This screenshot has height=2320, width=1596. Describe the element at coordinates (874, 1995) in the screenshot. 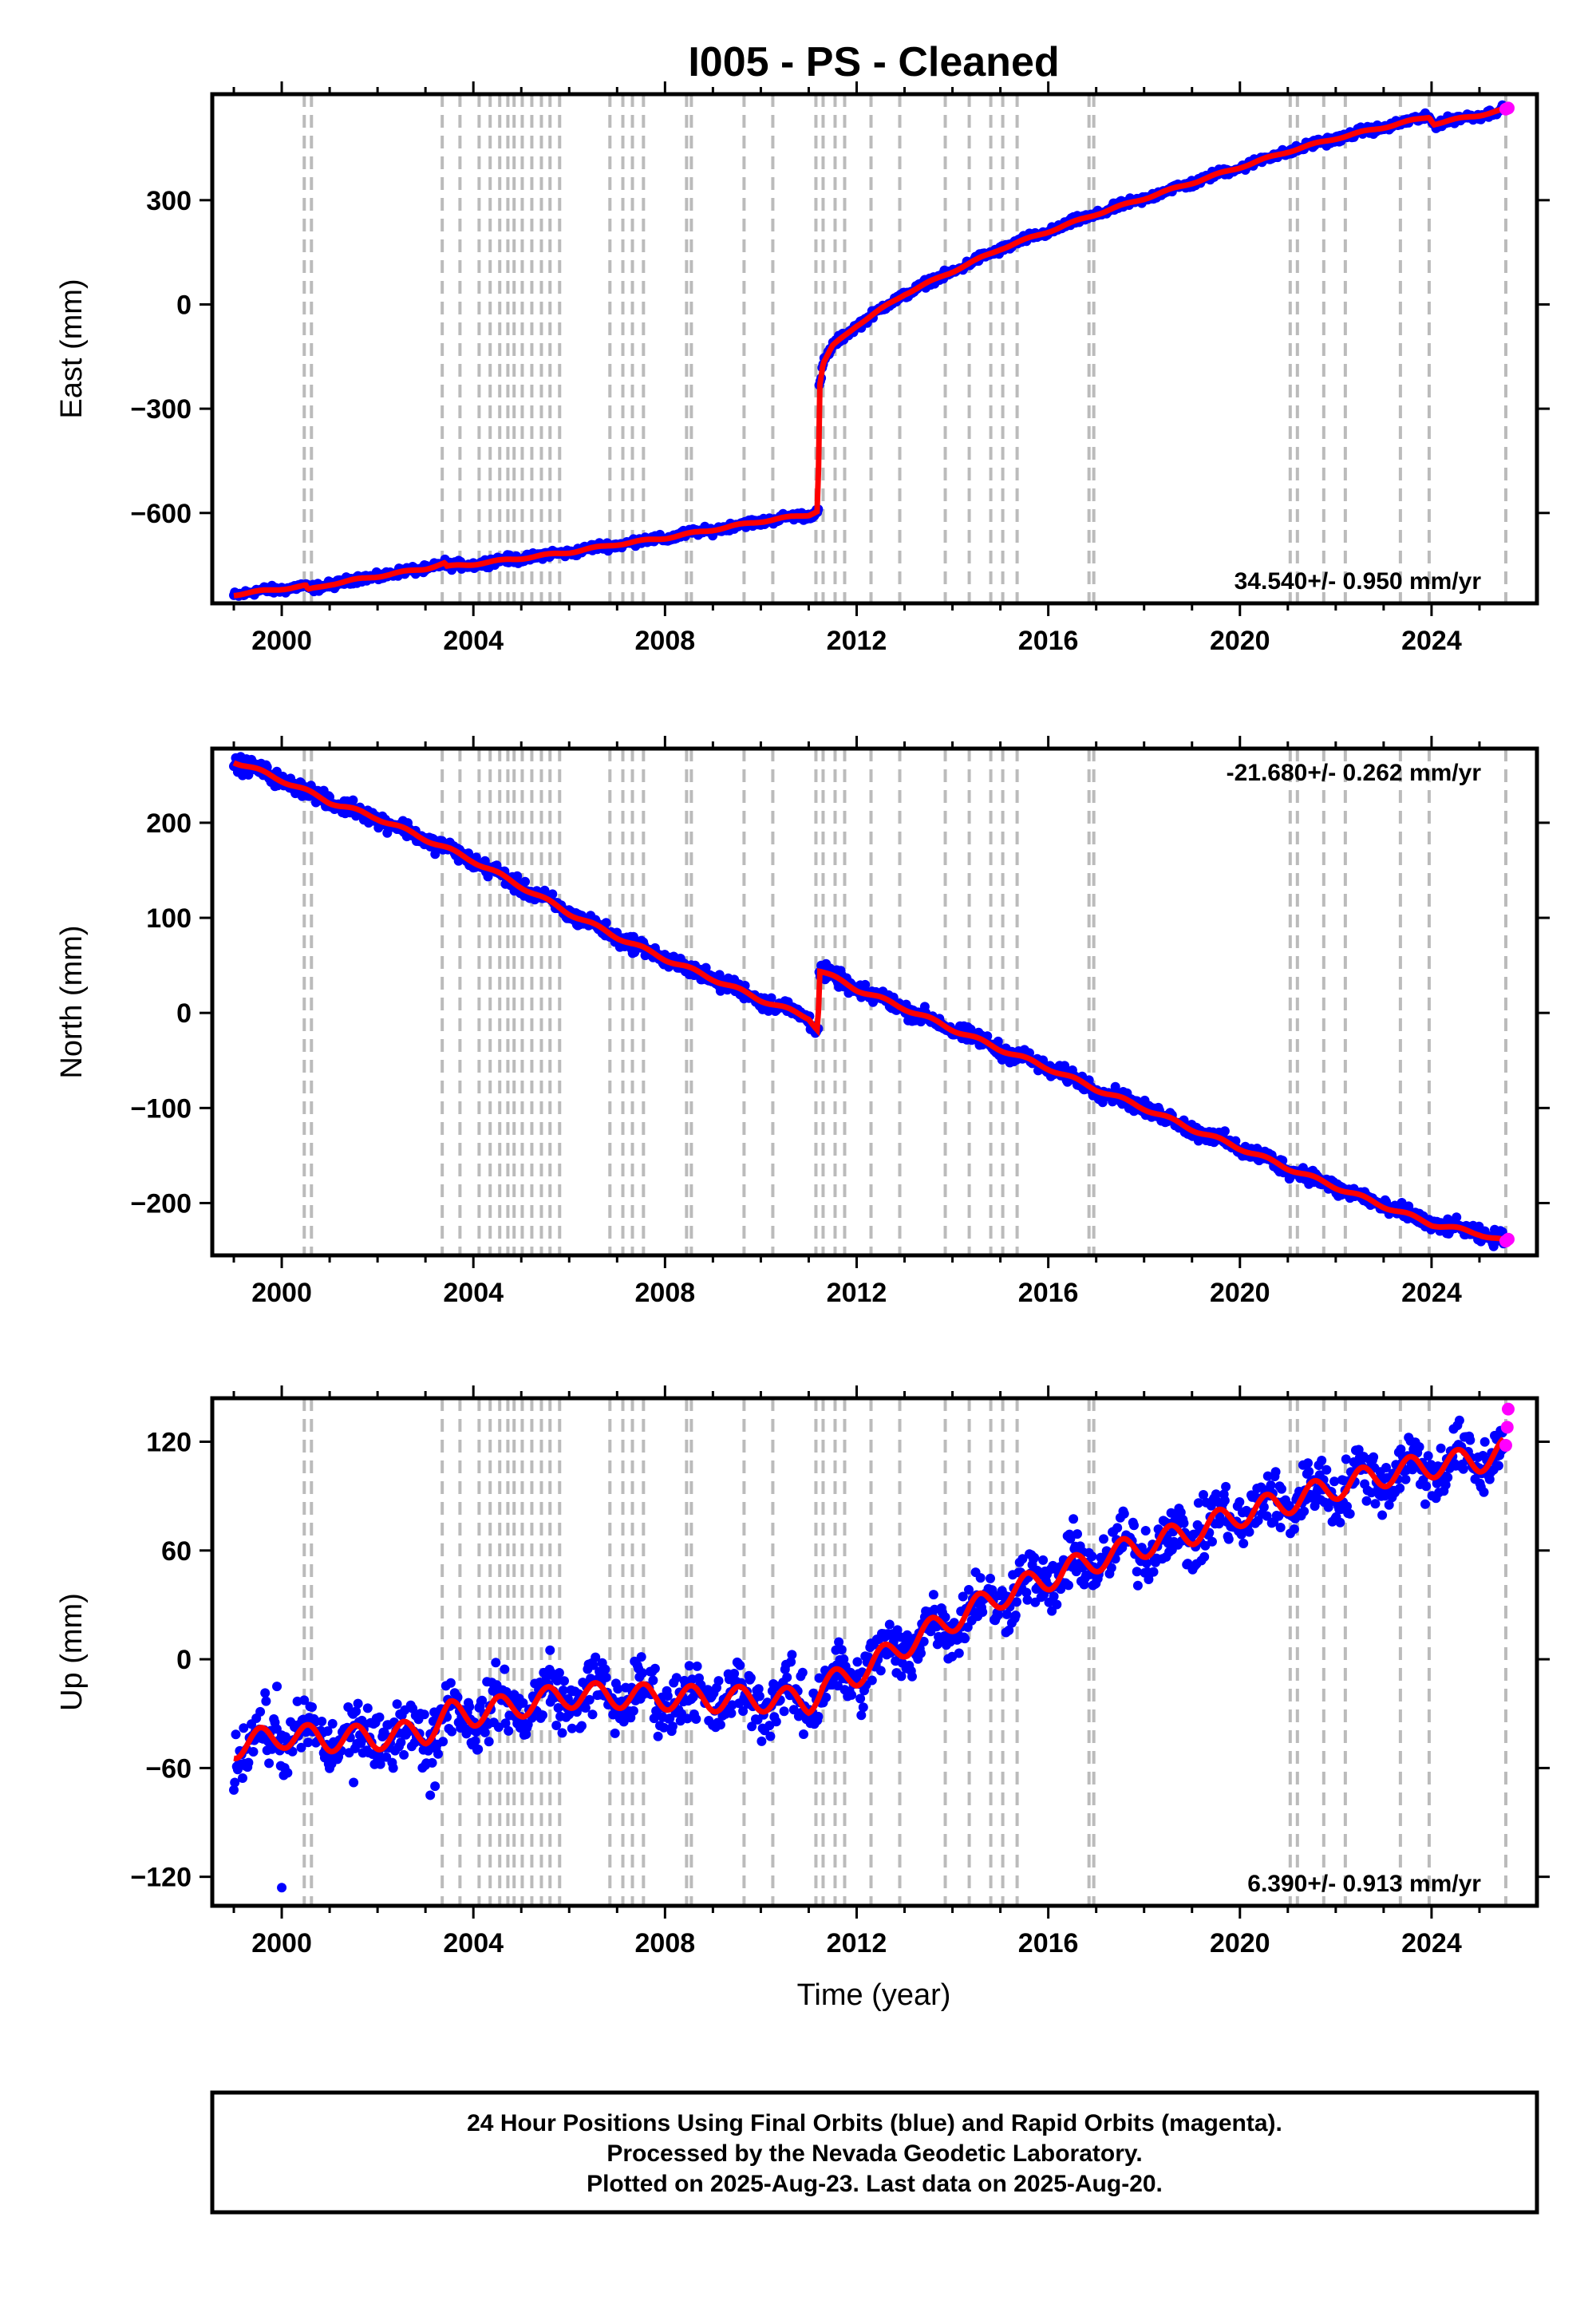

I see `x-axis-label: Time (year)` at that location.